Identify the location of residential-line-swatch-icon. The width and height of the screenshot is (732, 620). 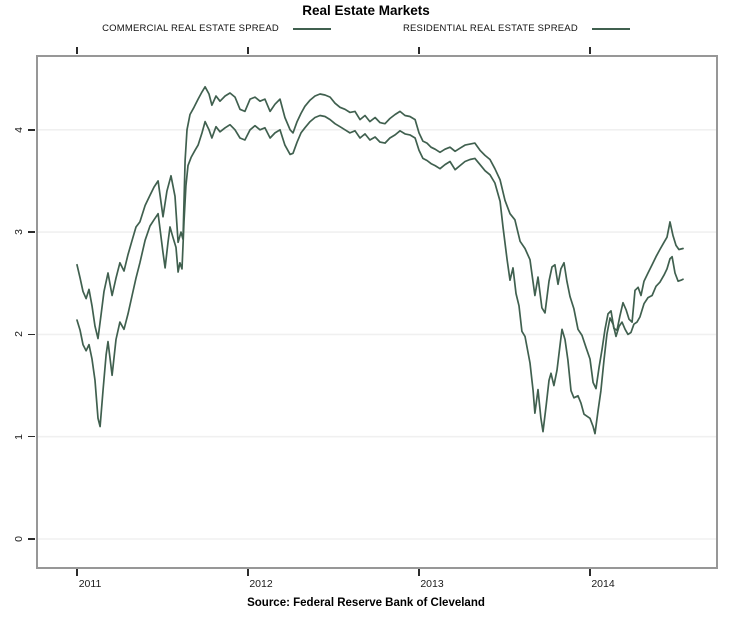
(610, 28).